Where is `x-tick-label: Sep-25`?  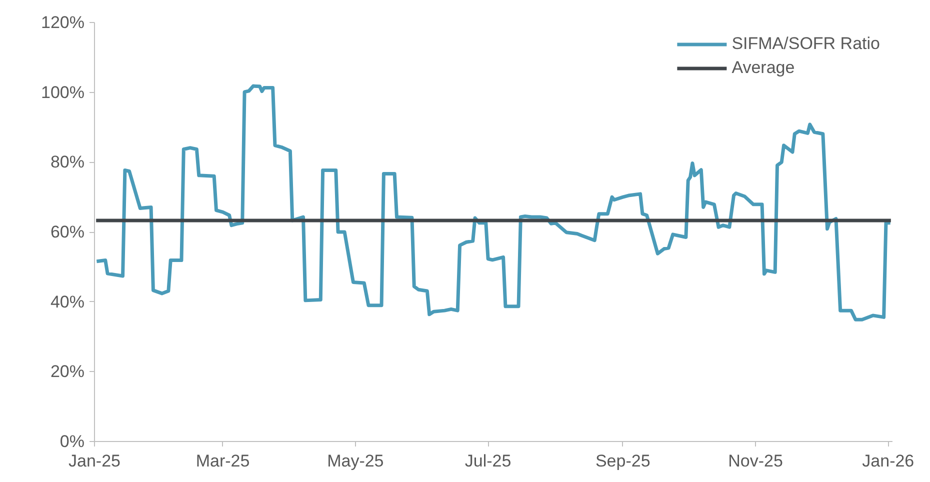 x-tick-label: Sep-25 is located at coordinates (622, 461).